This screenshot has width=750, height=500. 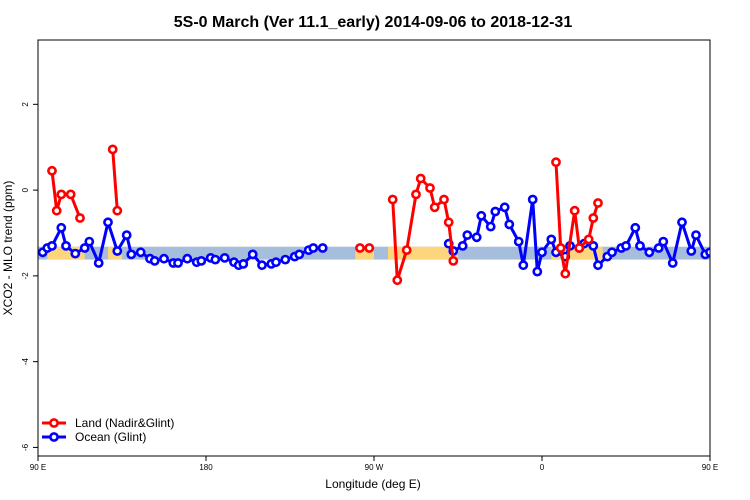 What do you see at coordinates (710, 467) in the screenshot?
I see `x-tick-label-4: 90 E` at bounding box center [710, 467].